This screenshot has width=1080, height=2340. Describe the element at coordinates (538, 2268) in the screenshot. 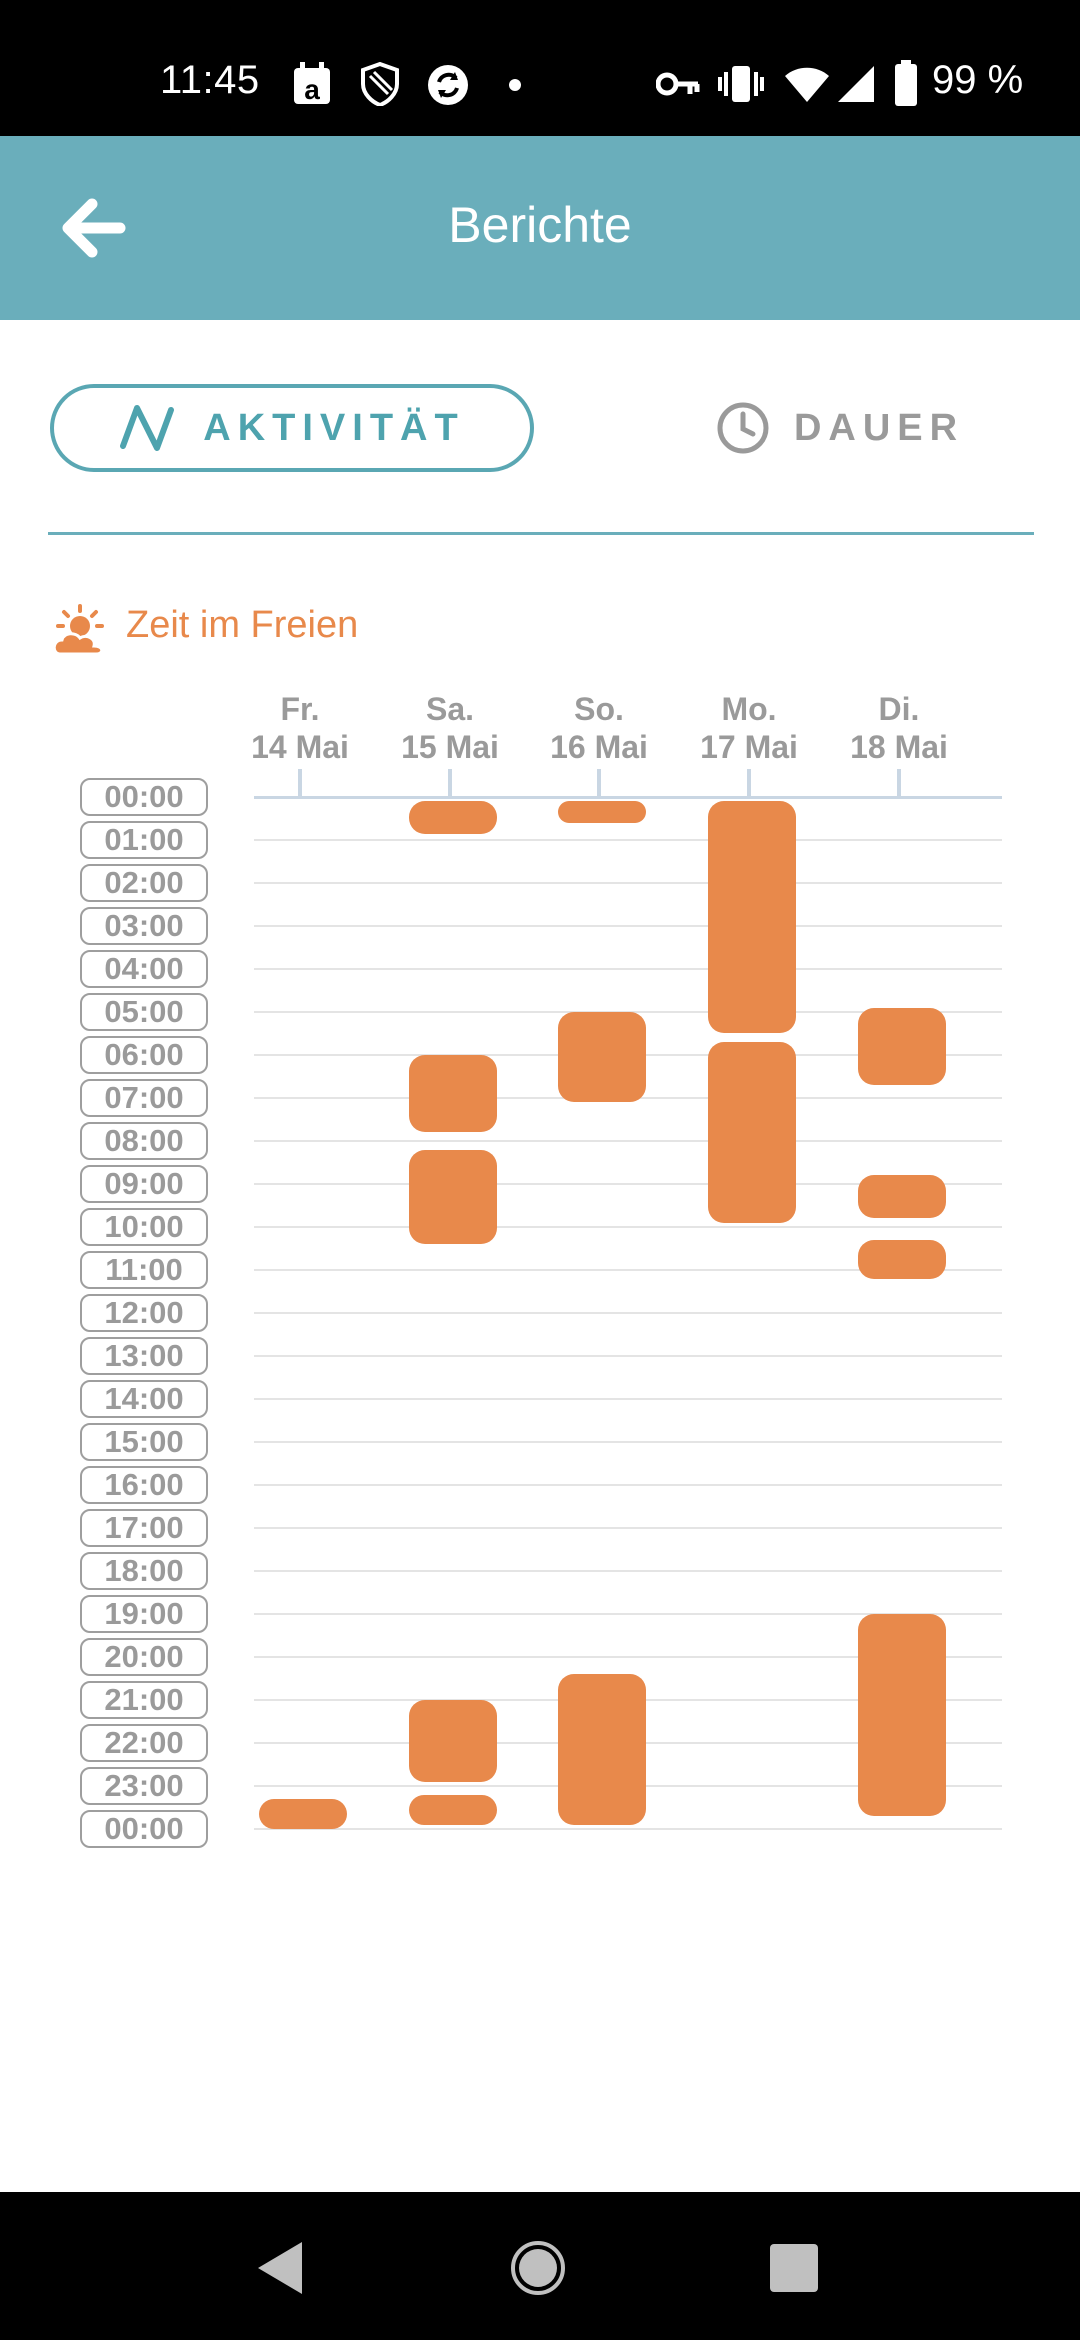

I see `nav-home-button` at that location.